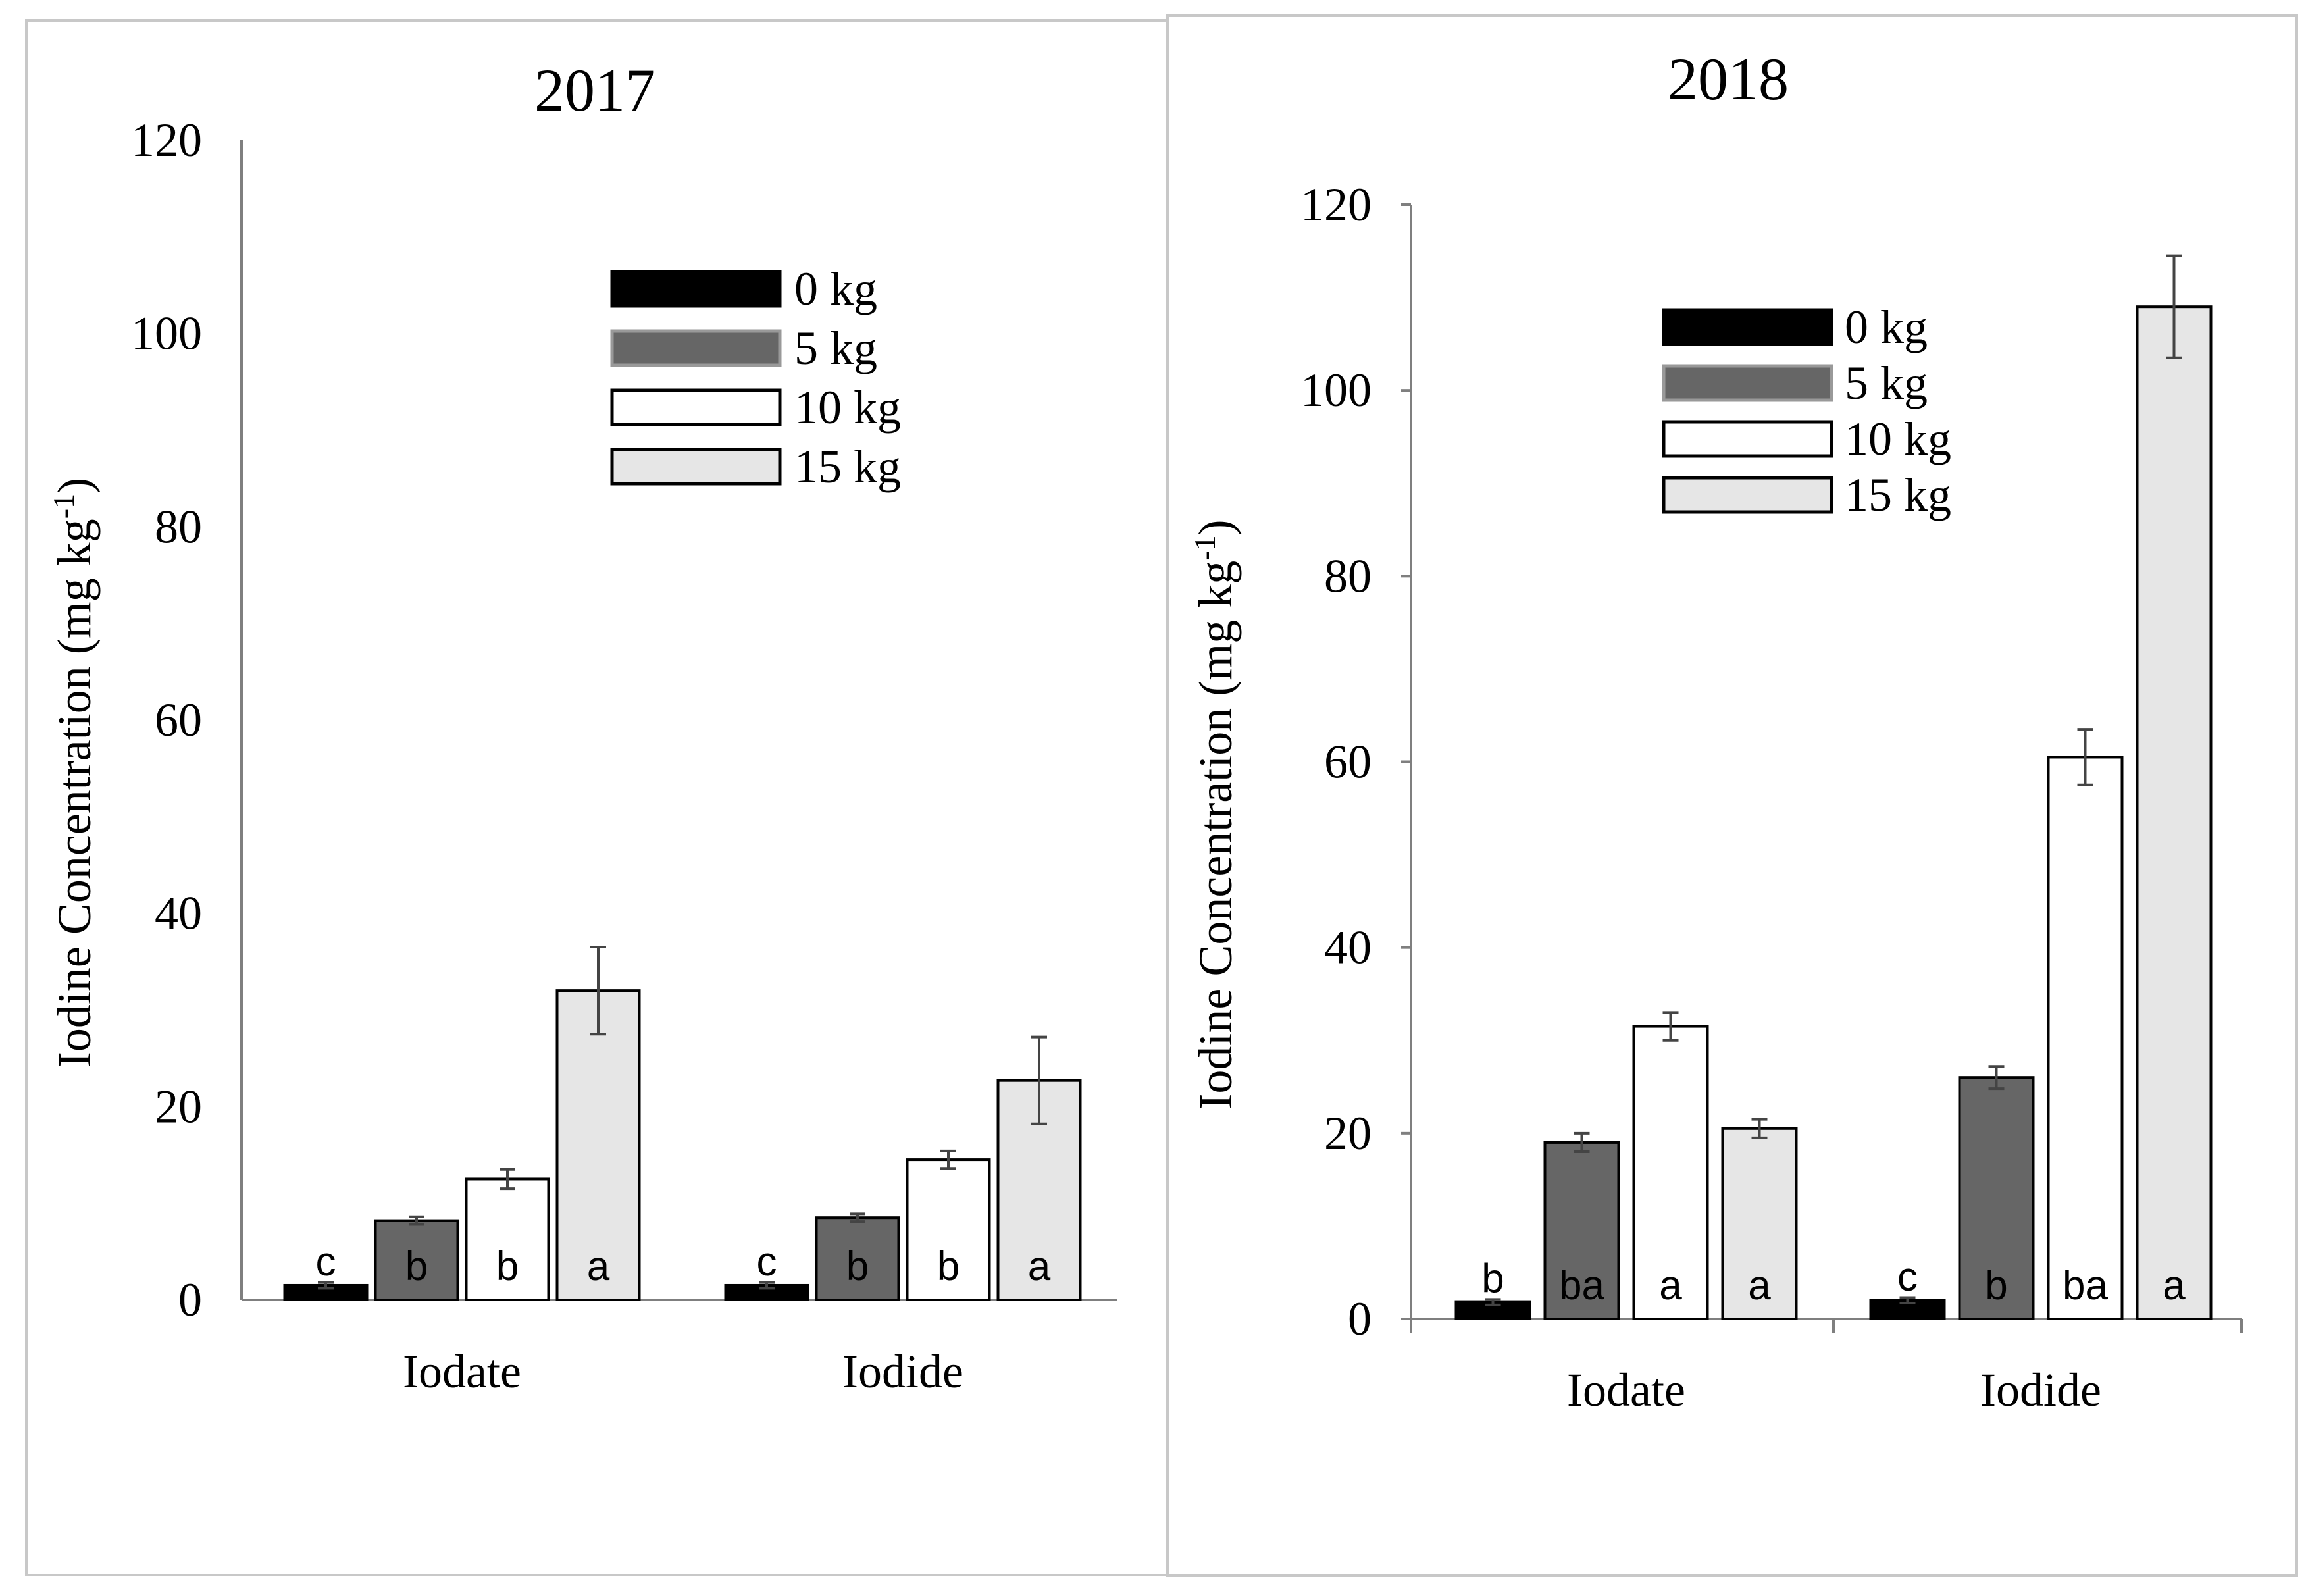 The height and width of the screenshot is (1596, 2306). What do you see at coordinates (1728, 79) in the screenshot?
I see `chart-title: 2018` at bounding box center [1728, 79].